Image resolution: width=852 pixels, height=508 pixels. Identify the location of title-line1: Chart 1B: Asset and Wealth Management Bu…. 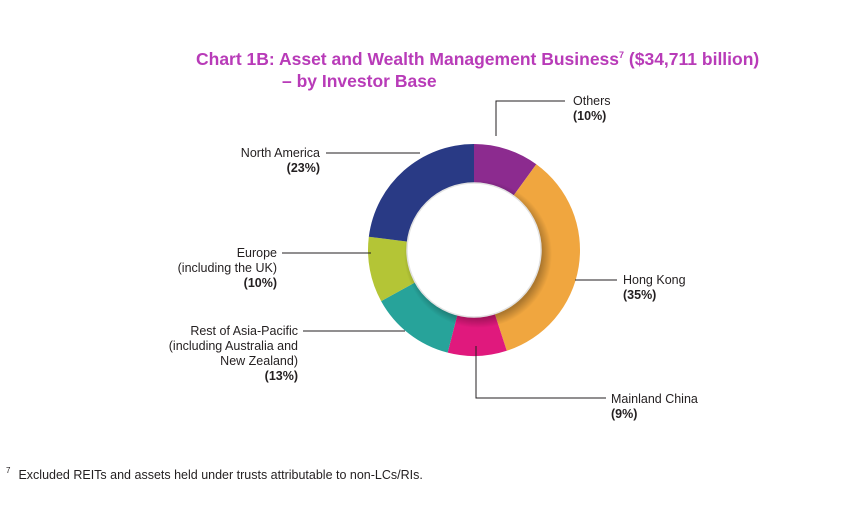
(408, 59).